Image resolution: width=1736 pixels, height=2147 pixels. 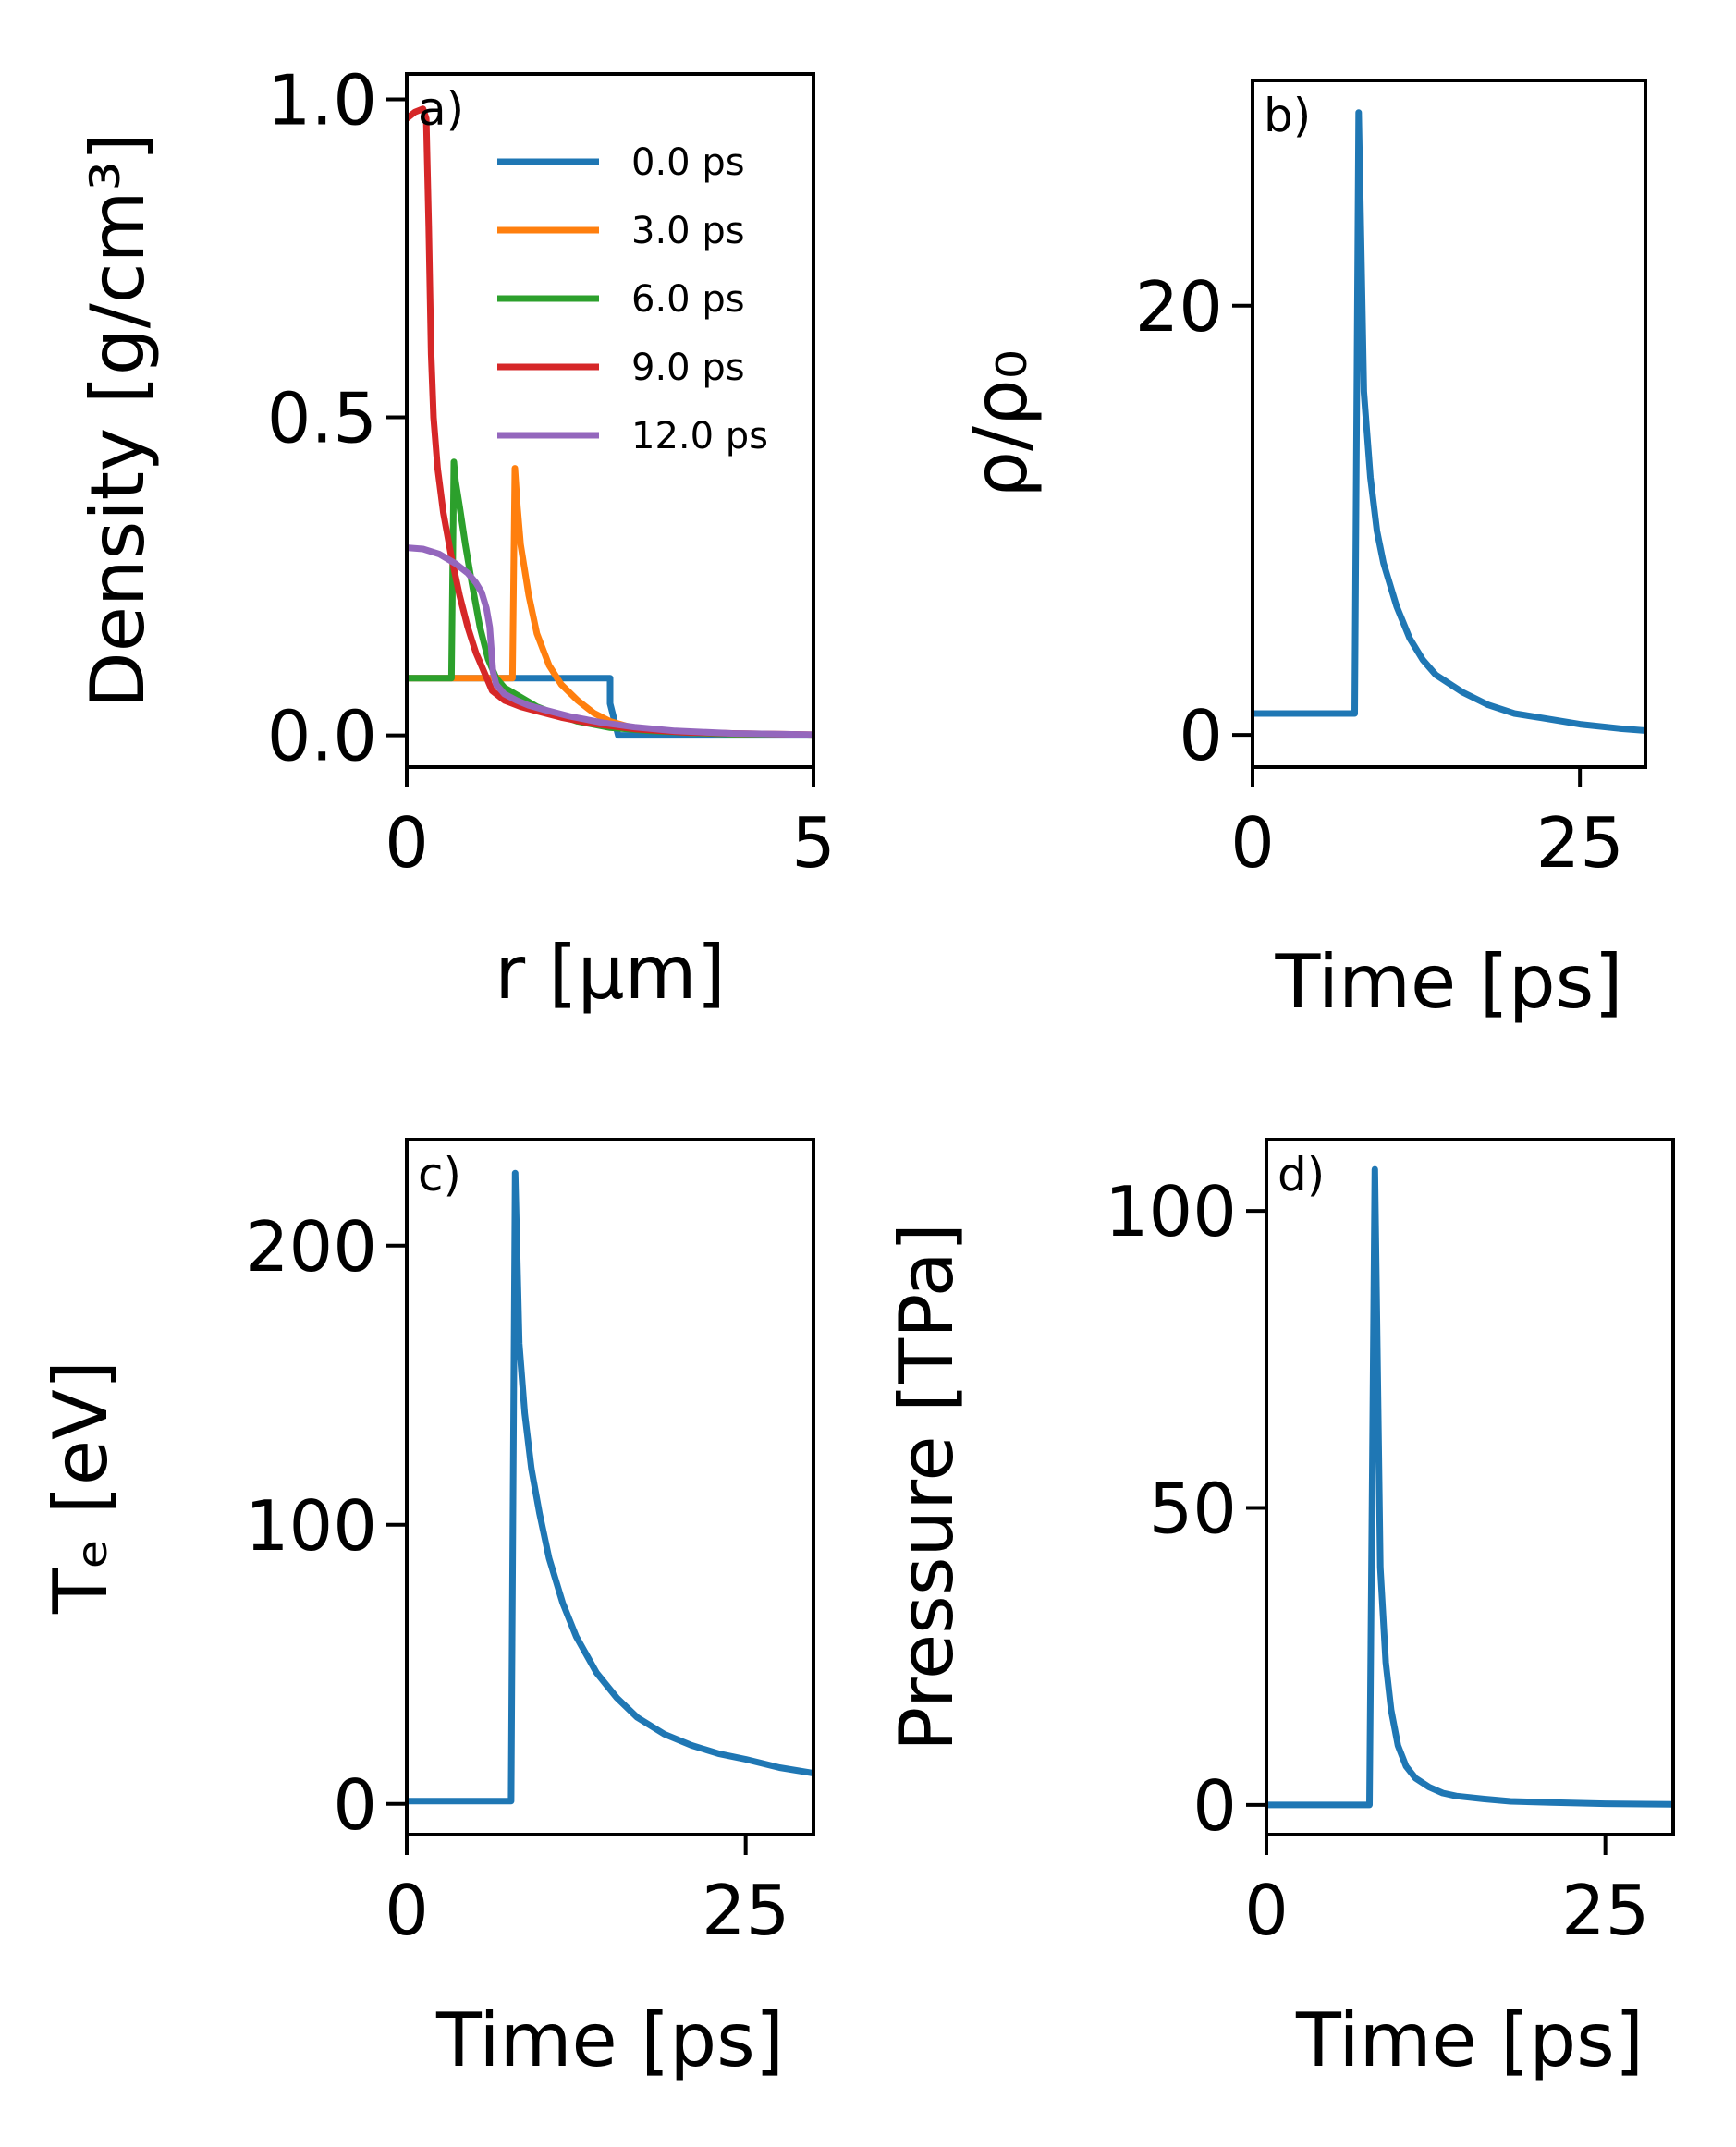 What do you see at coordinates (1179, 307) in the screenshot?
I see `y-tick-label: 20` at bounding box center [1179, 307].